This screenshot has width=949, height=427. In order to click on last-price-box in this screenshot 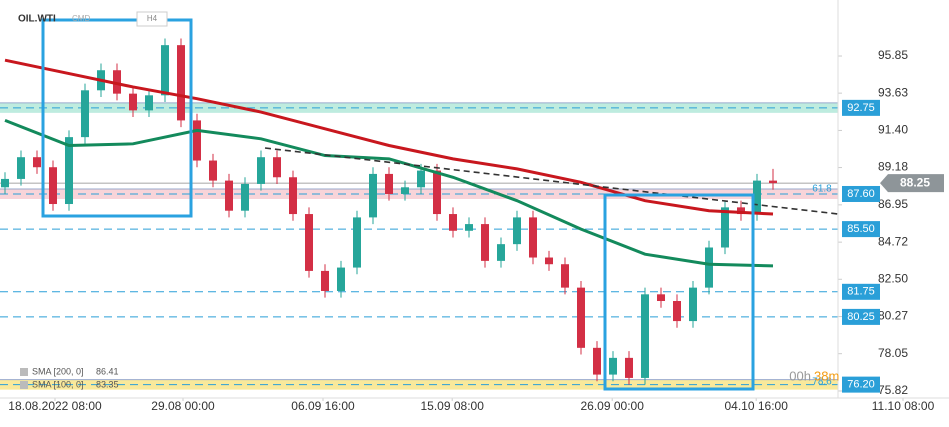, I will do `click(912, 183)`.